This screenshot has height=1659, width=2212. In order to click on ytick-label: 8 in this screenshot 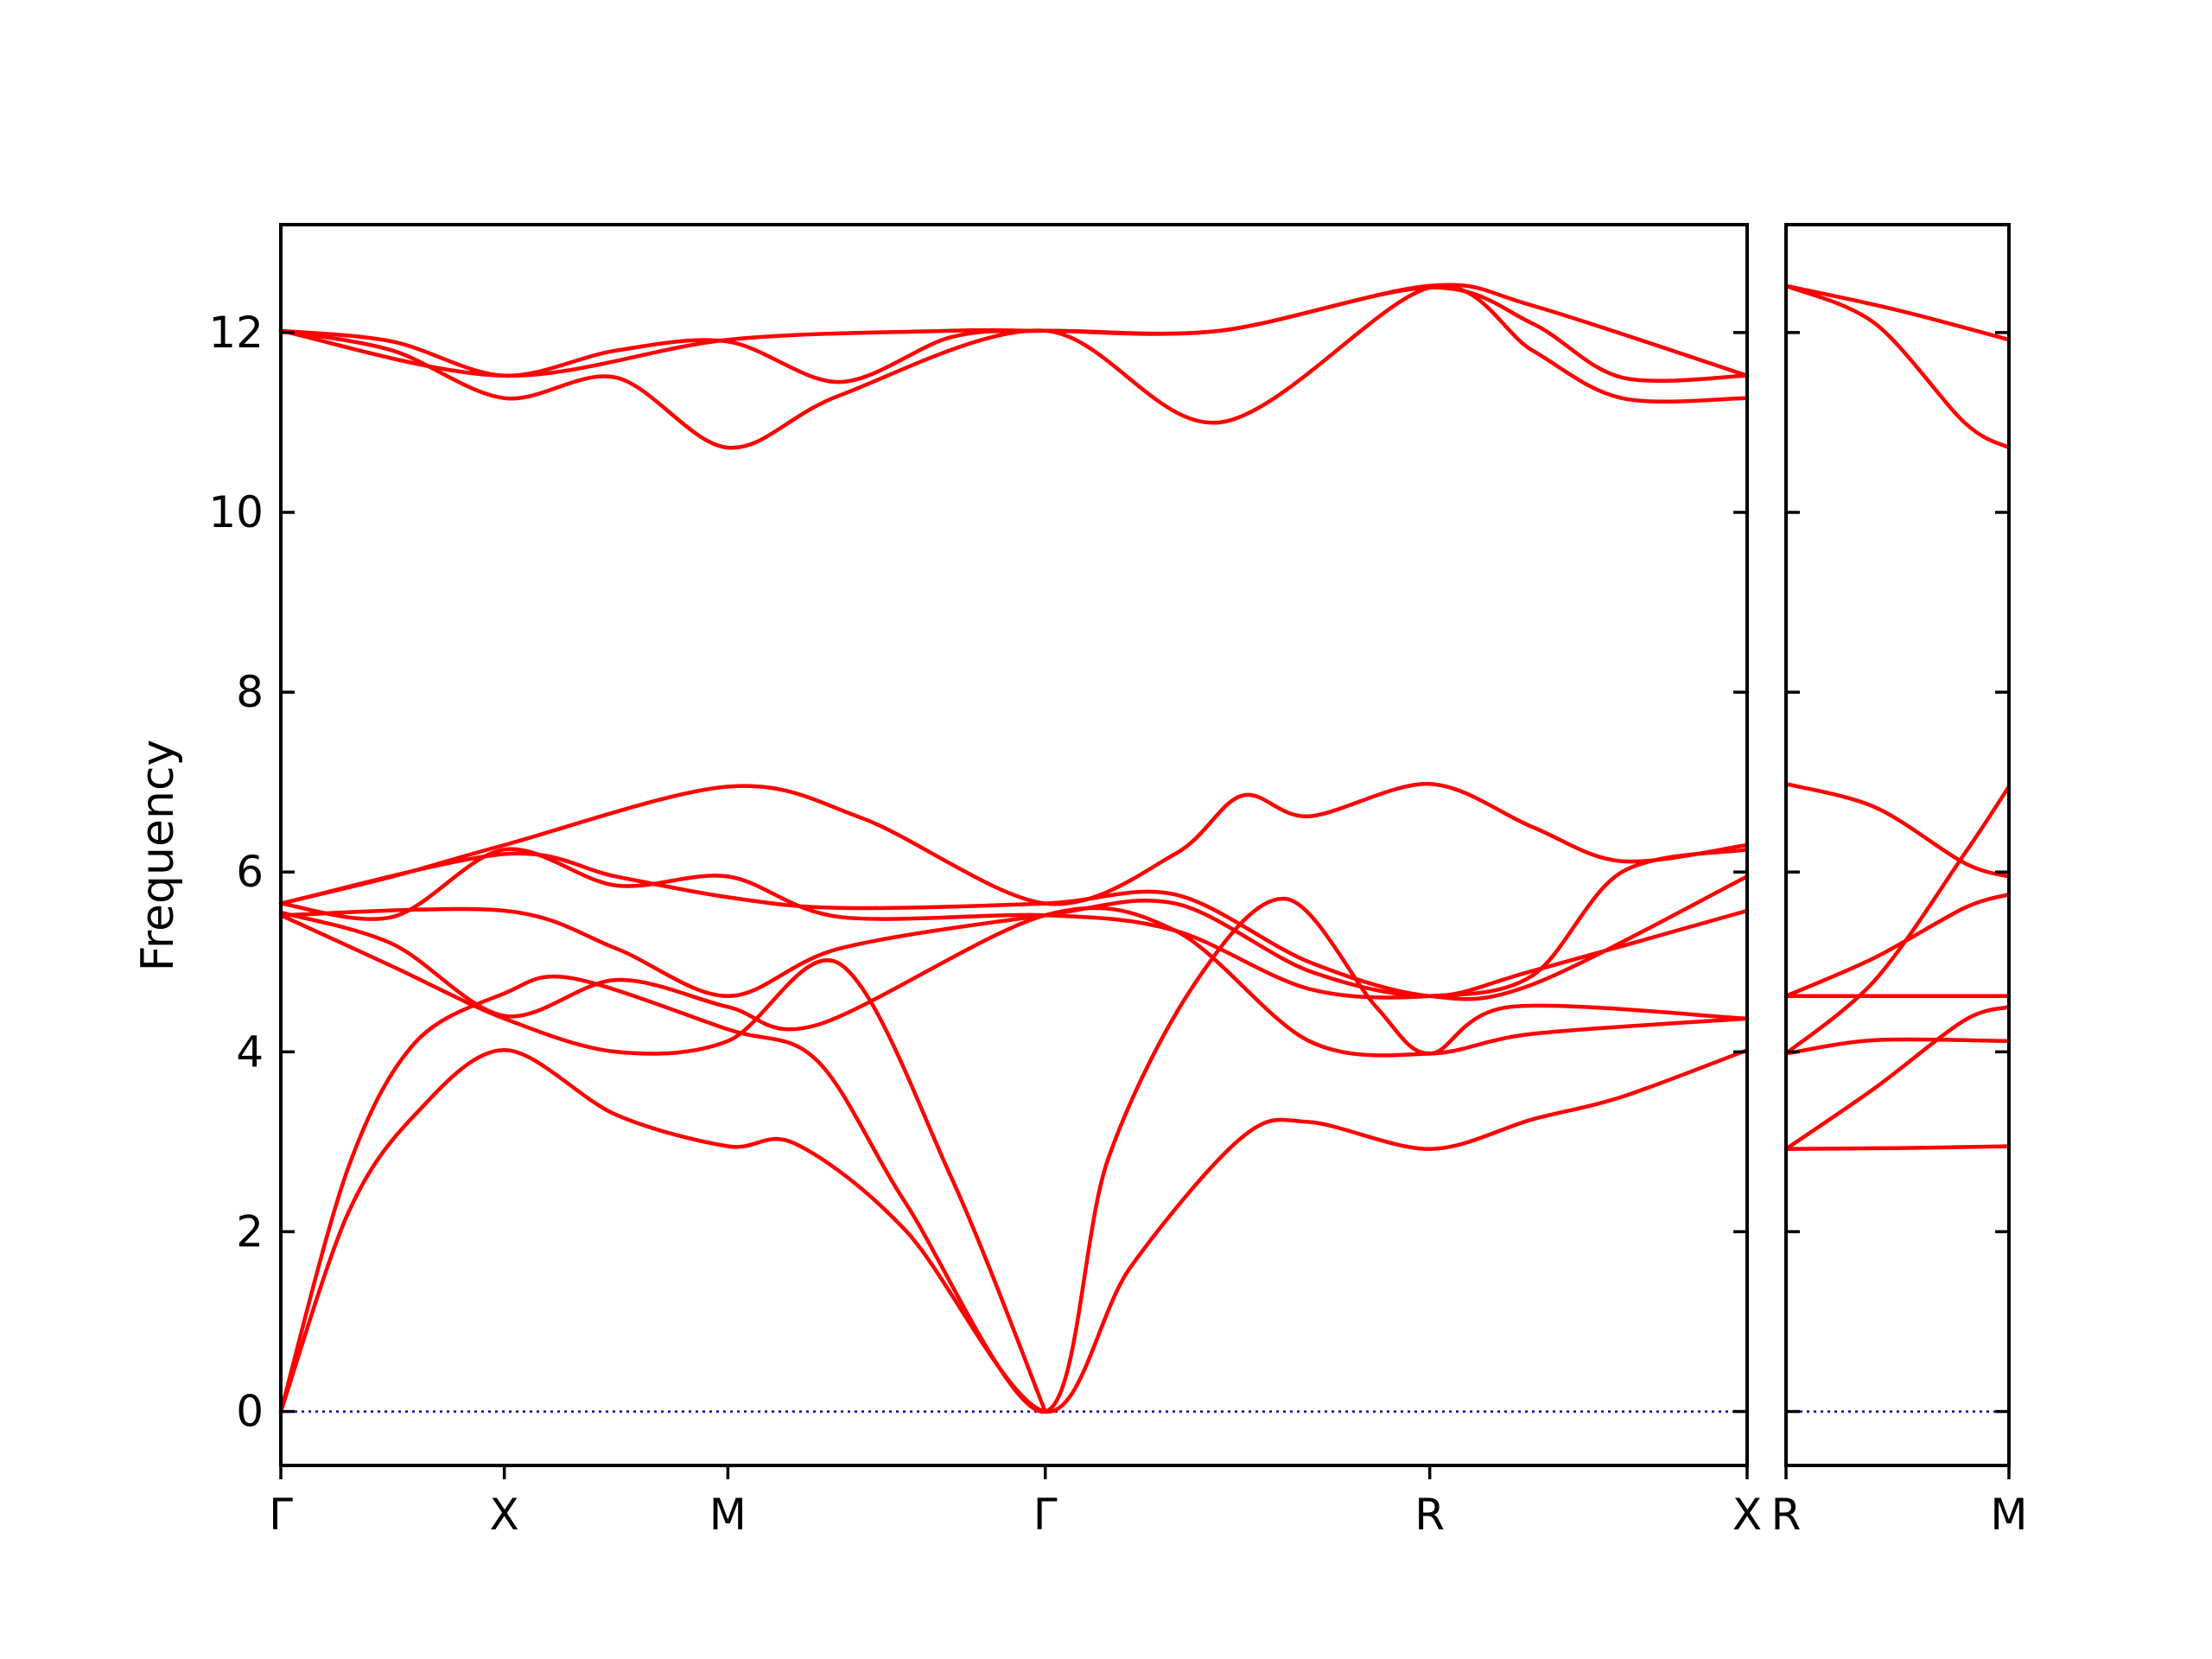, I will do `click(250, 692)`.